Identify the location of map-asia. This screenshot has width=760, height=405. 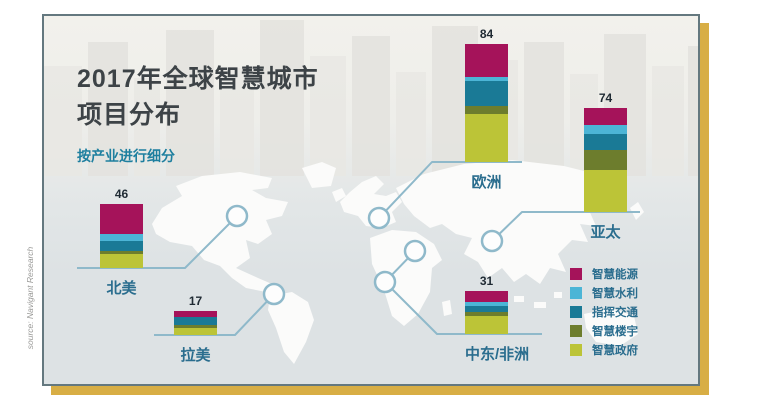
(510, 222).